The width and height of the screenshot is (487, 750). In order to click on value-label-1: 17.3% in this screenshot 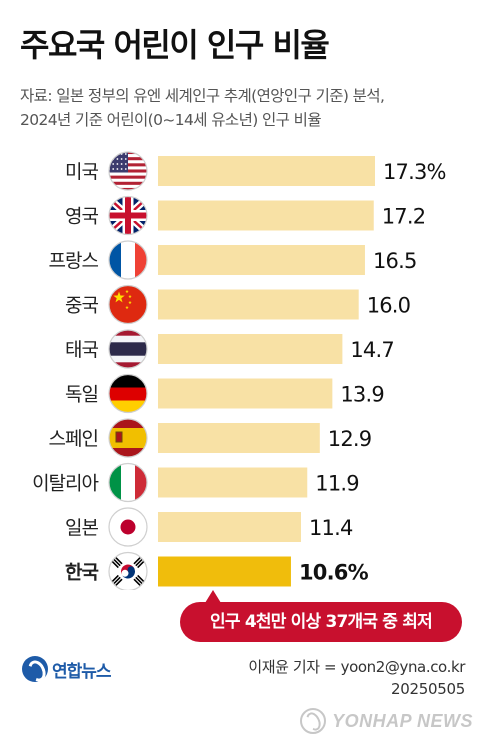, I will do `click(414, 172)`.